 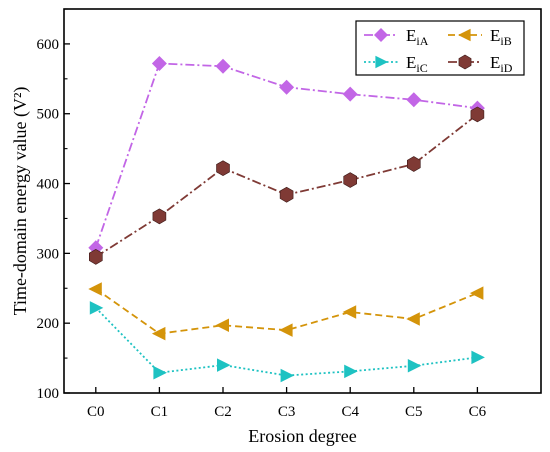 I want to click on legend-label-subscript: iC, so click(x=421, y=68).